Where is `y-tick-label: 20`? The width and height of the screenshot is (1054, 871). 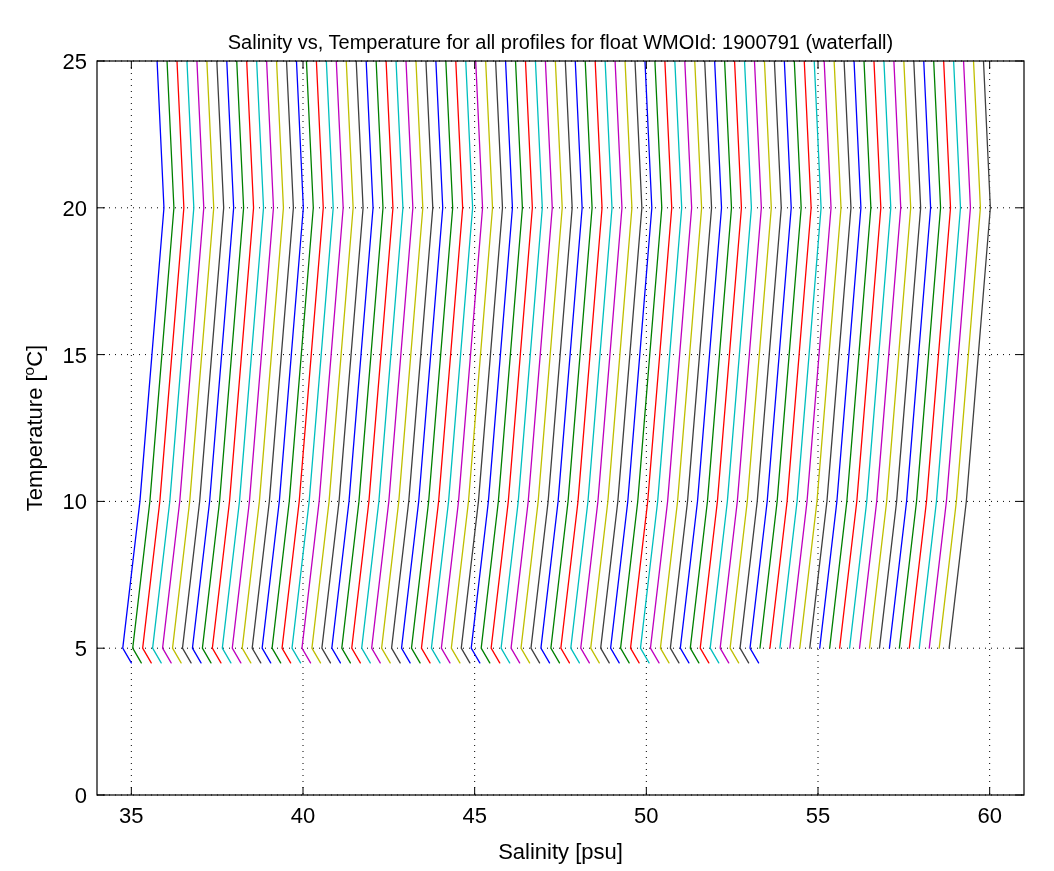
y-tick-label: 20 is located at coordinates (74, 208).